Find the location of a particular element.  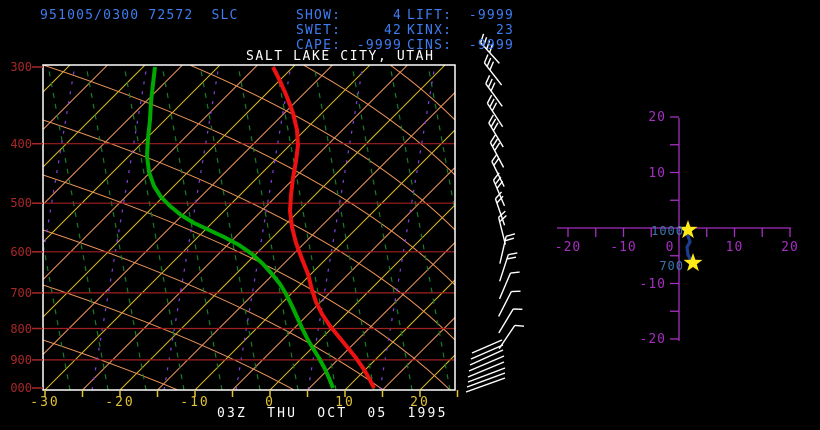

temp-label-10: 10 is located at coordinates (345, 402).